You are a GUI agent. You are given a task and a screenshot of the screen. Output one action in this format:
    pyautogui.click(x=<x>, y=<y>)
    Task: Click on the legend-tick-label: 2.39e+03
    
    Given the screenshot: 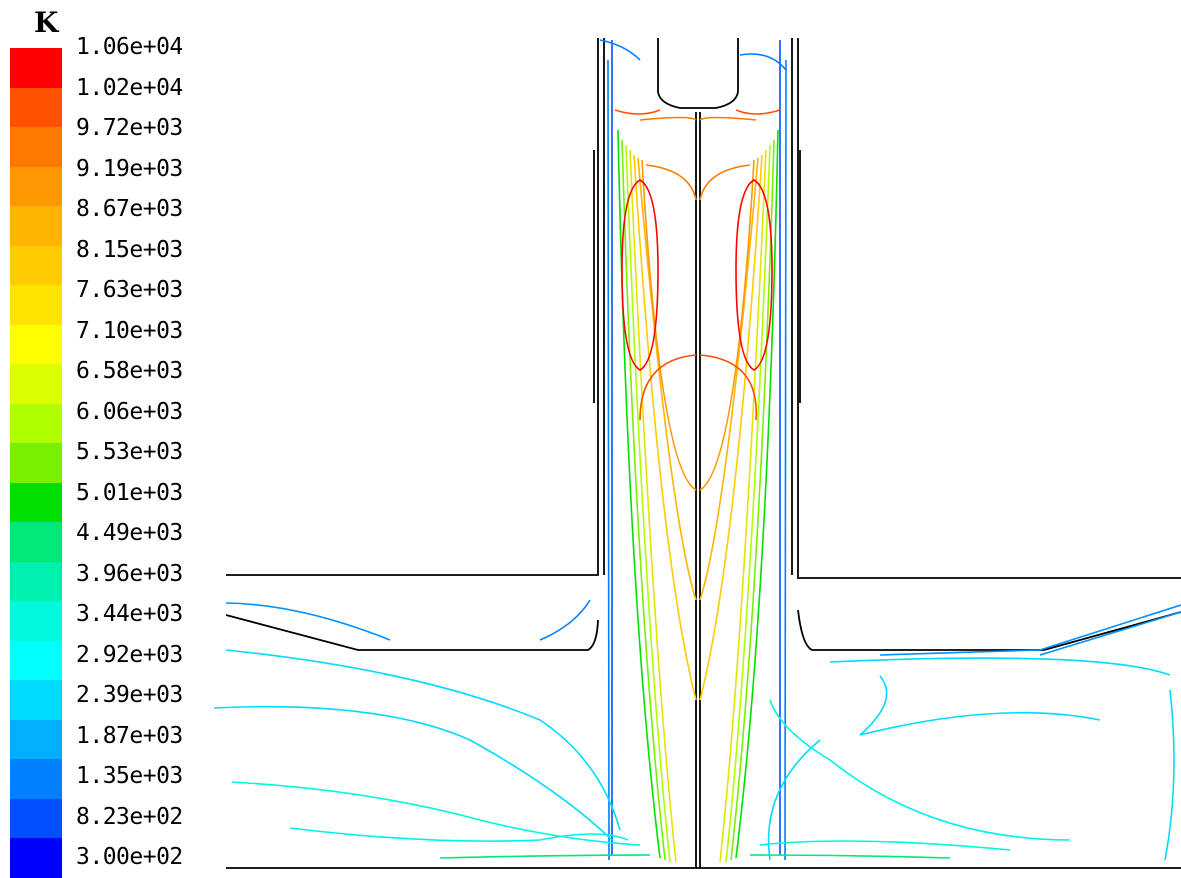 What is the action you would take?
    pyautogui.click(x=129, y=695)
    